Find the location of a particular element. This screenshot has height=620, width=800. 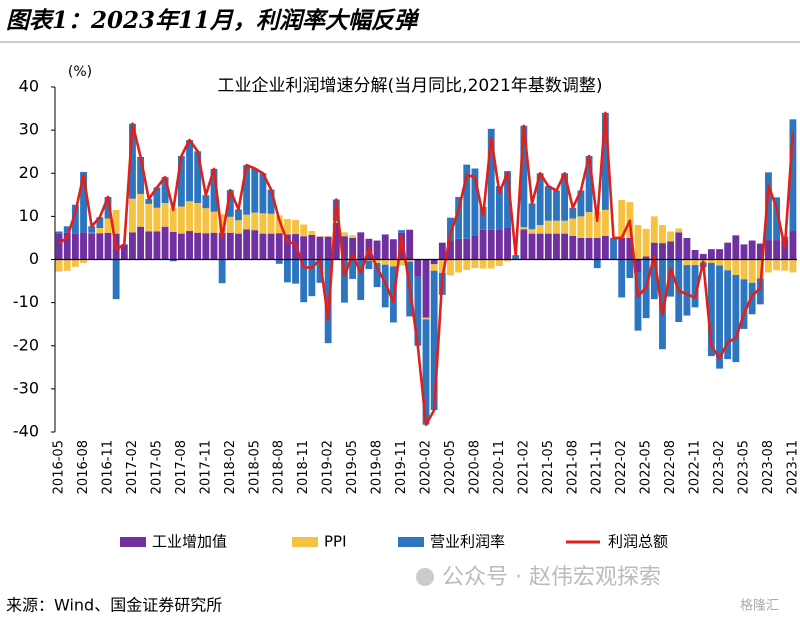

x-tick-label: 2019-11 is located at coordinates (401, 467).